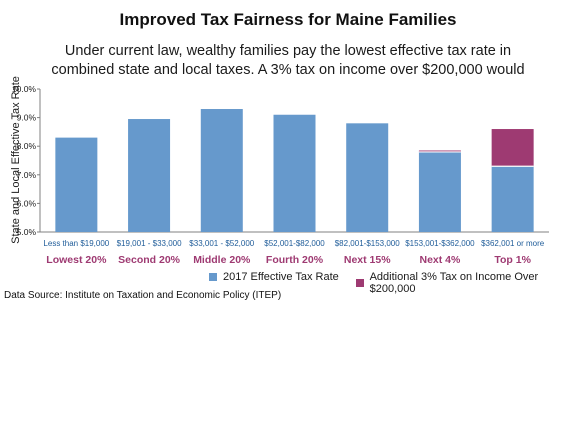 The width and height of the screenshot is (576, 432). What do you see at coordinates (149, 260) in the screenshot?
I see `group-label: Second 20%` at bounding box center [149, 260].